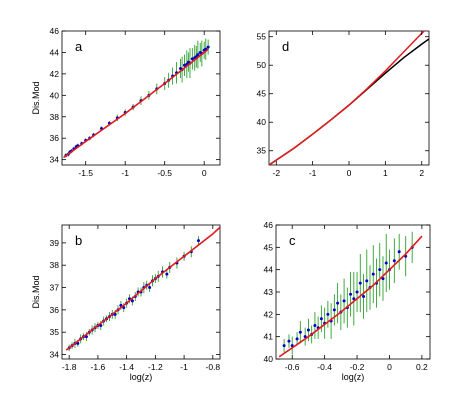 Image resolution: width=474 pixels, height=407 pixels. What do you see at coordinates (69, 367) in the screenshot?
I see `x-tick-label: -1.8` at bounding box center [69, 367].